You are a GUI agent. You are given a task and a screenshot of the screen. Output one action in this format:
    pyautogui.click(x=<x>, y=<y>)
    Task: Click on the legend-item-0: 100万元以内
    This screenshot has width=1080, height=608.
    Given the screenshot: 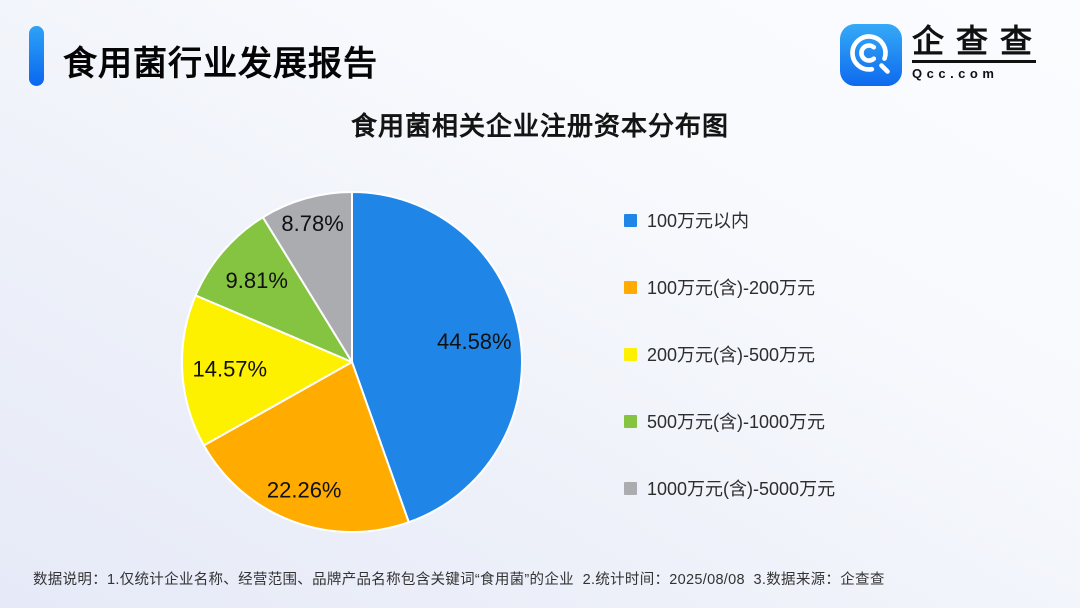 What is the action you would take?
    pyautogui.click(x=729, y=220)
    